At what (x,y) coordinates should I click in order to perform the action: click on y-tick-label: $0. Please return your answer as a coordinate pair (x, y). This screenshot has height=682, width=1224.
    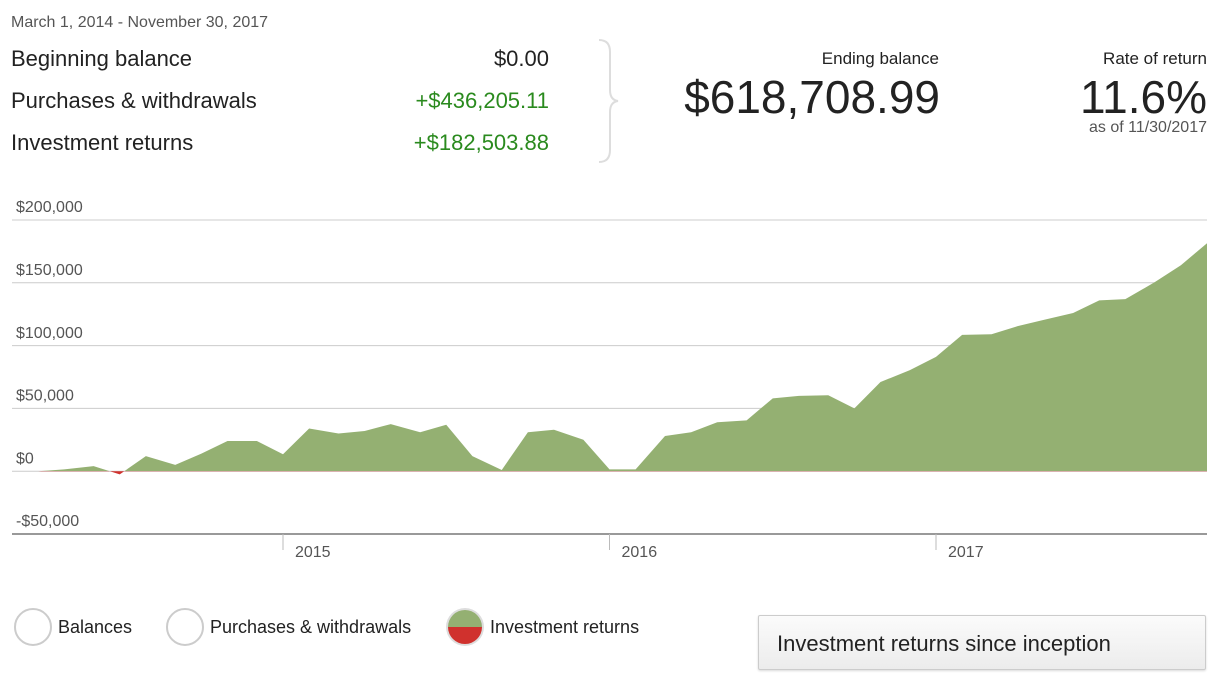
    Looking at the image, I should click on (25, 458).